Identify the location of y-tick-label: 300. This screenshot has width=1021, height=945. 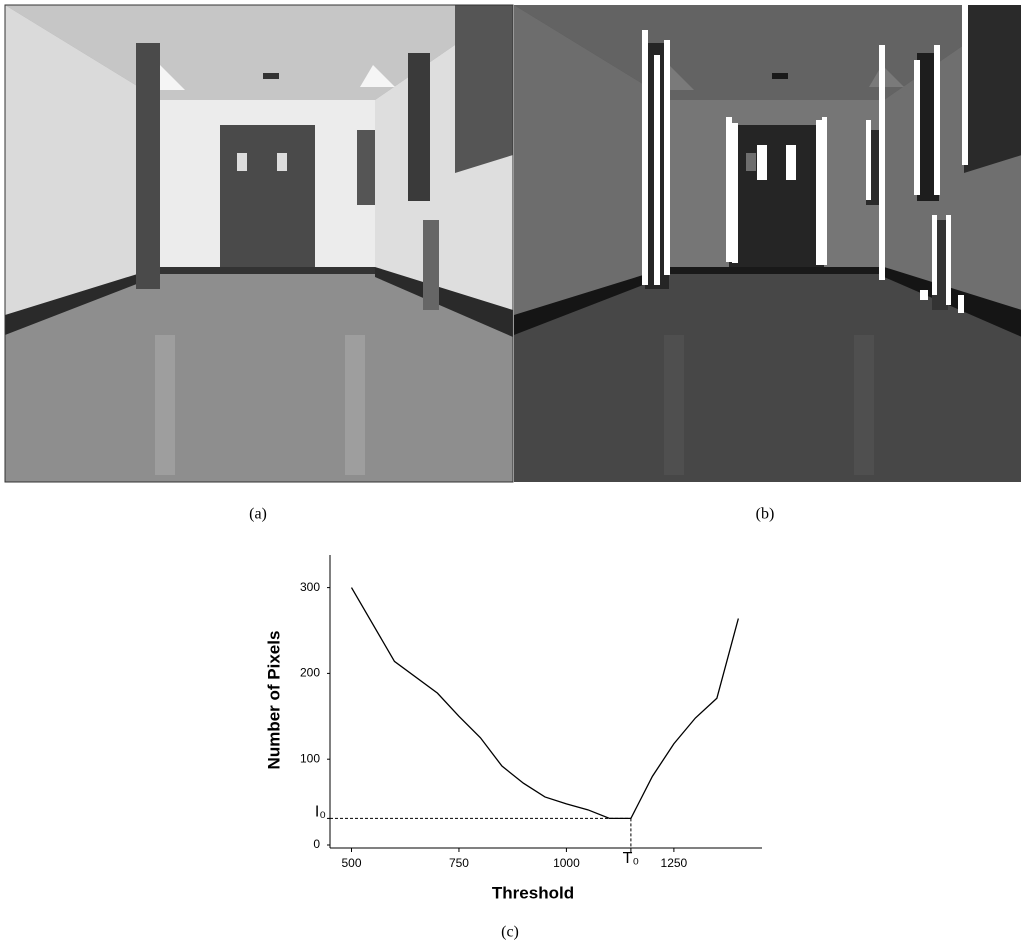
(310, 587).